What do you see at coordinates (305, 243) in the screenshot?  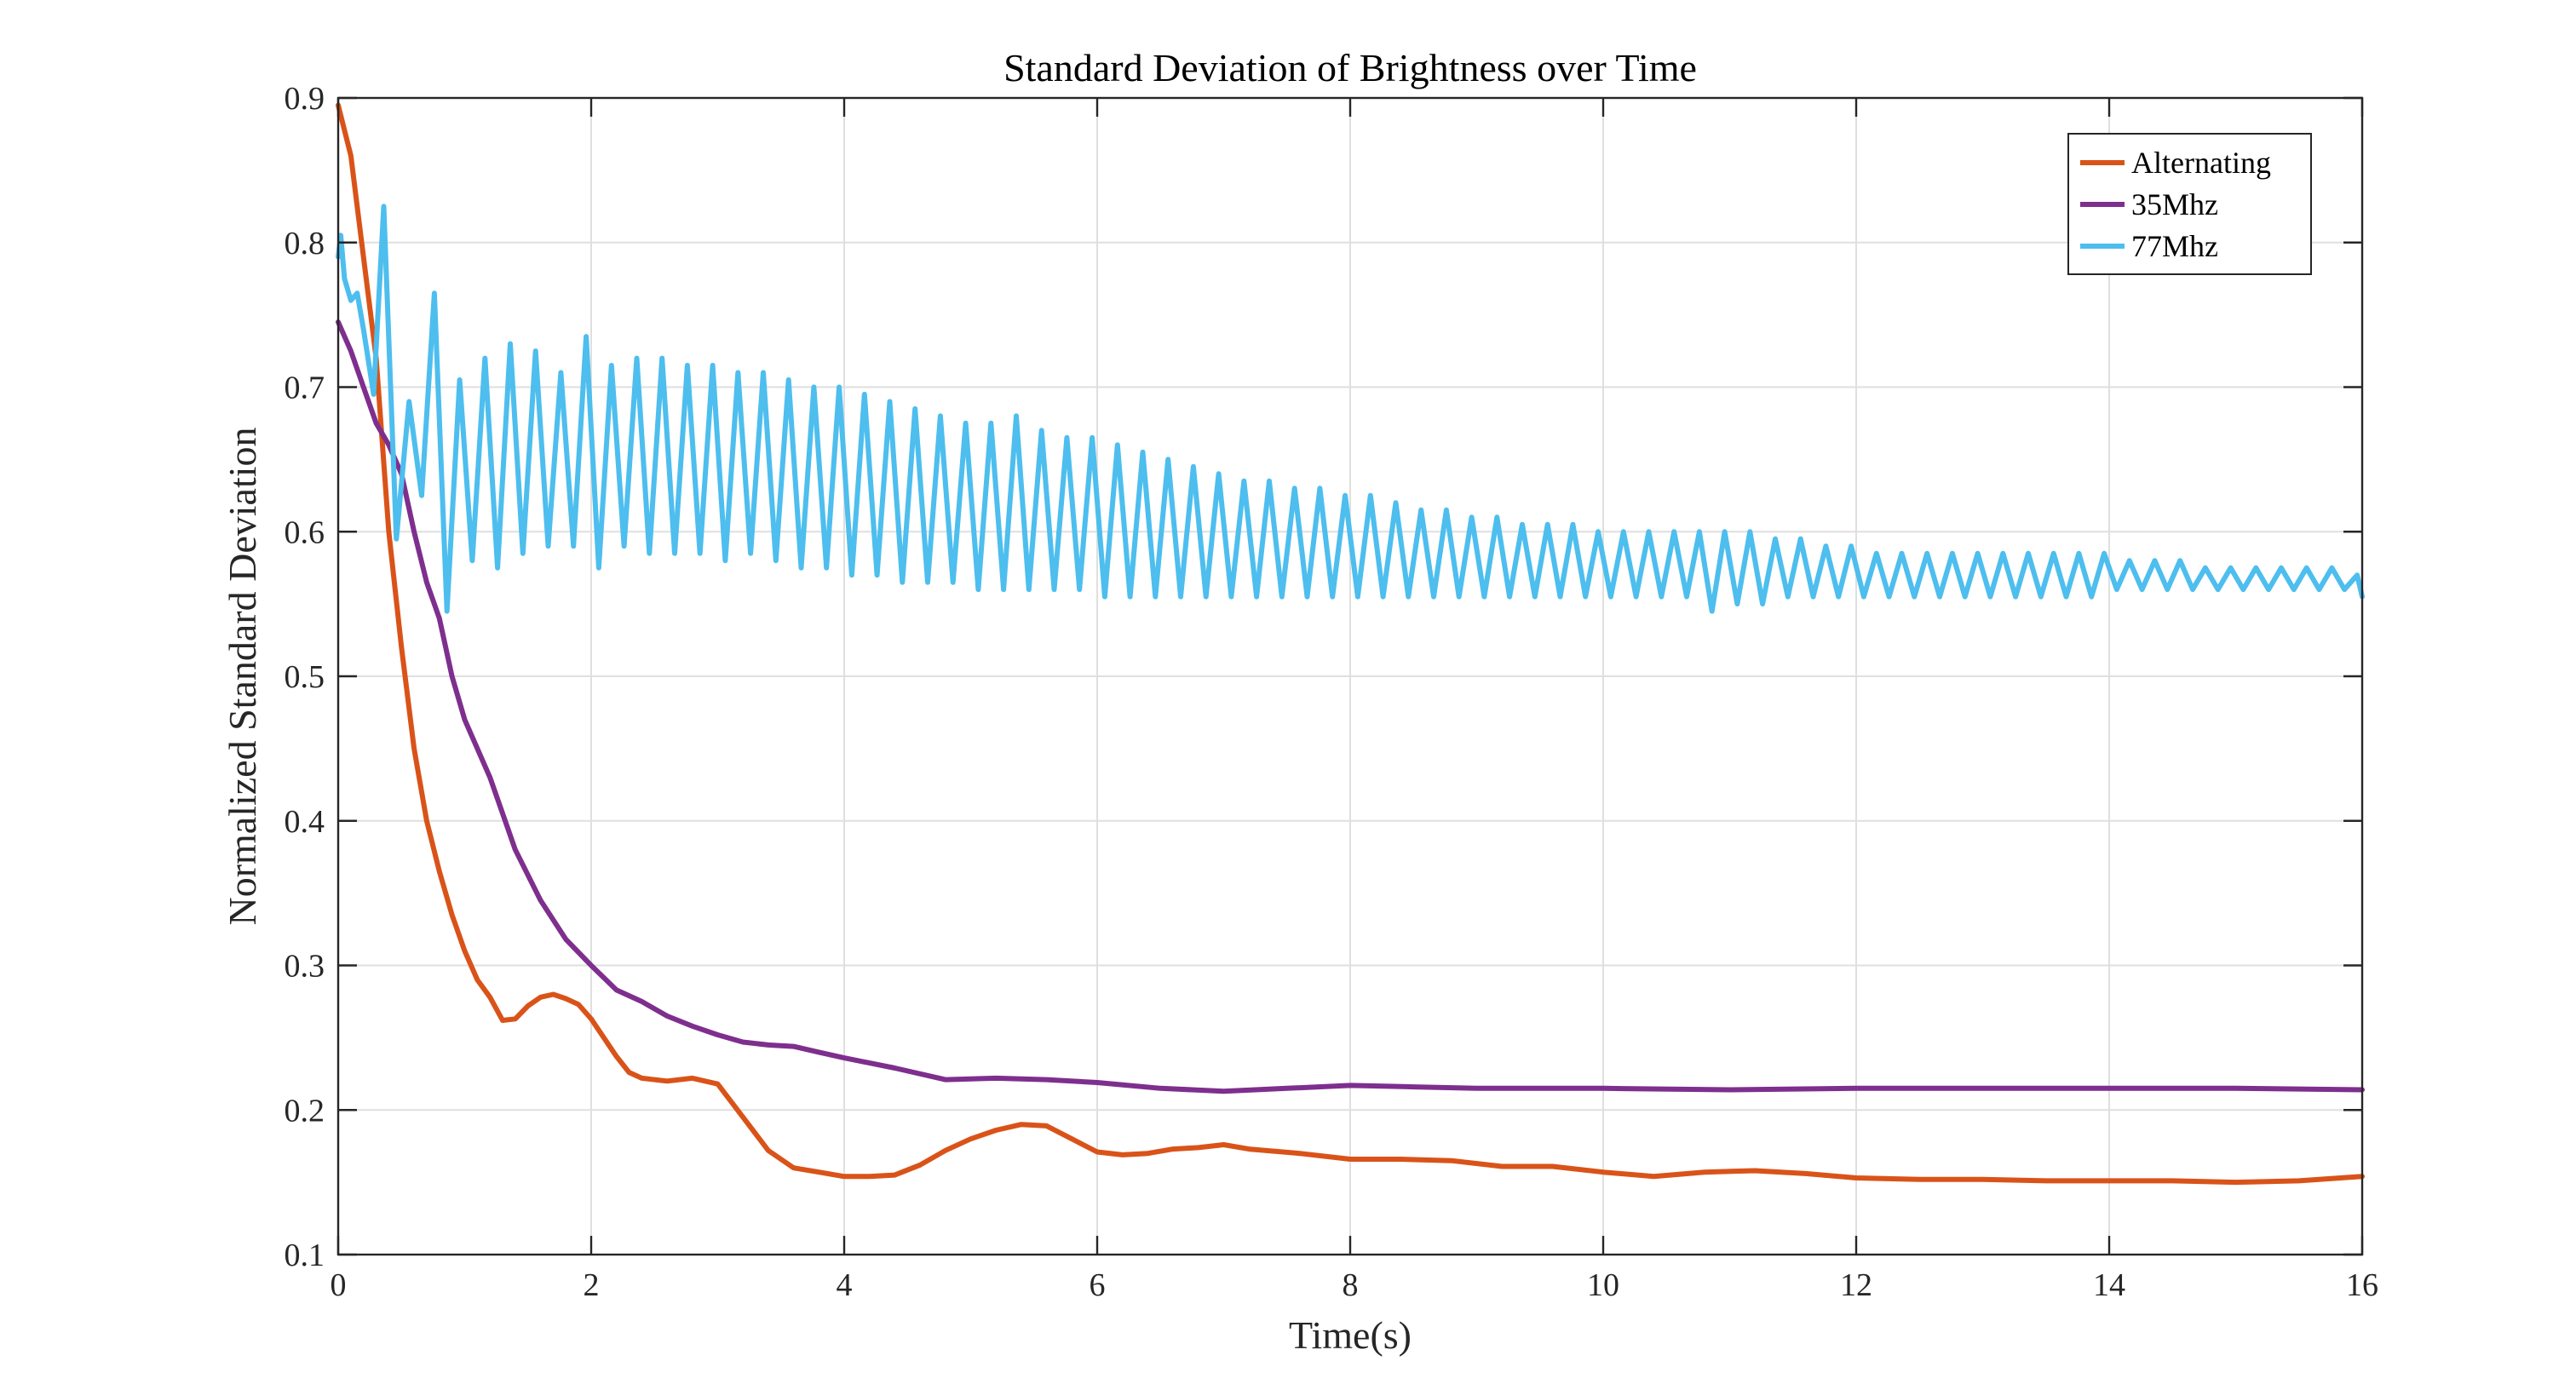 I see `y-tick-label: 0.8` at bounding box center [305, 243].